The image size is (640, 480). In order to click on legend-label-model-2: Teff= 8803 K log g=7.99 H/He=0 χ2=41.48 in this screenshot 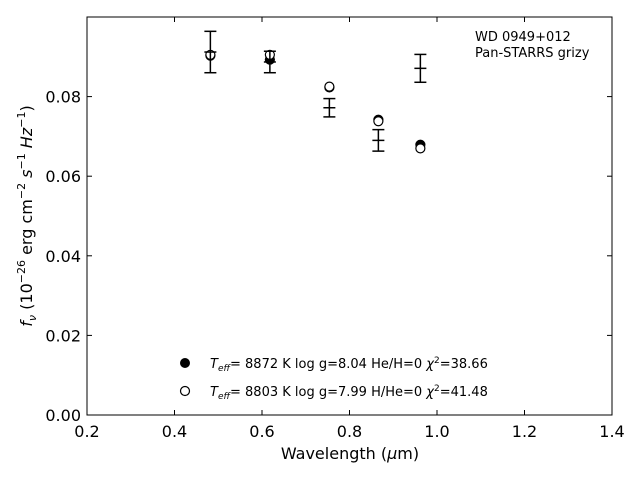, I will do `click(349, 393)`.